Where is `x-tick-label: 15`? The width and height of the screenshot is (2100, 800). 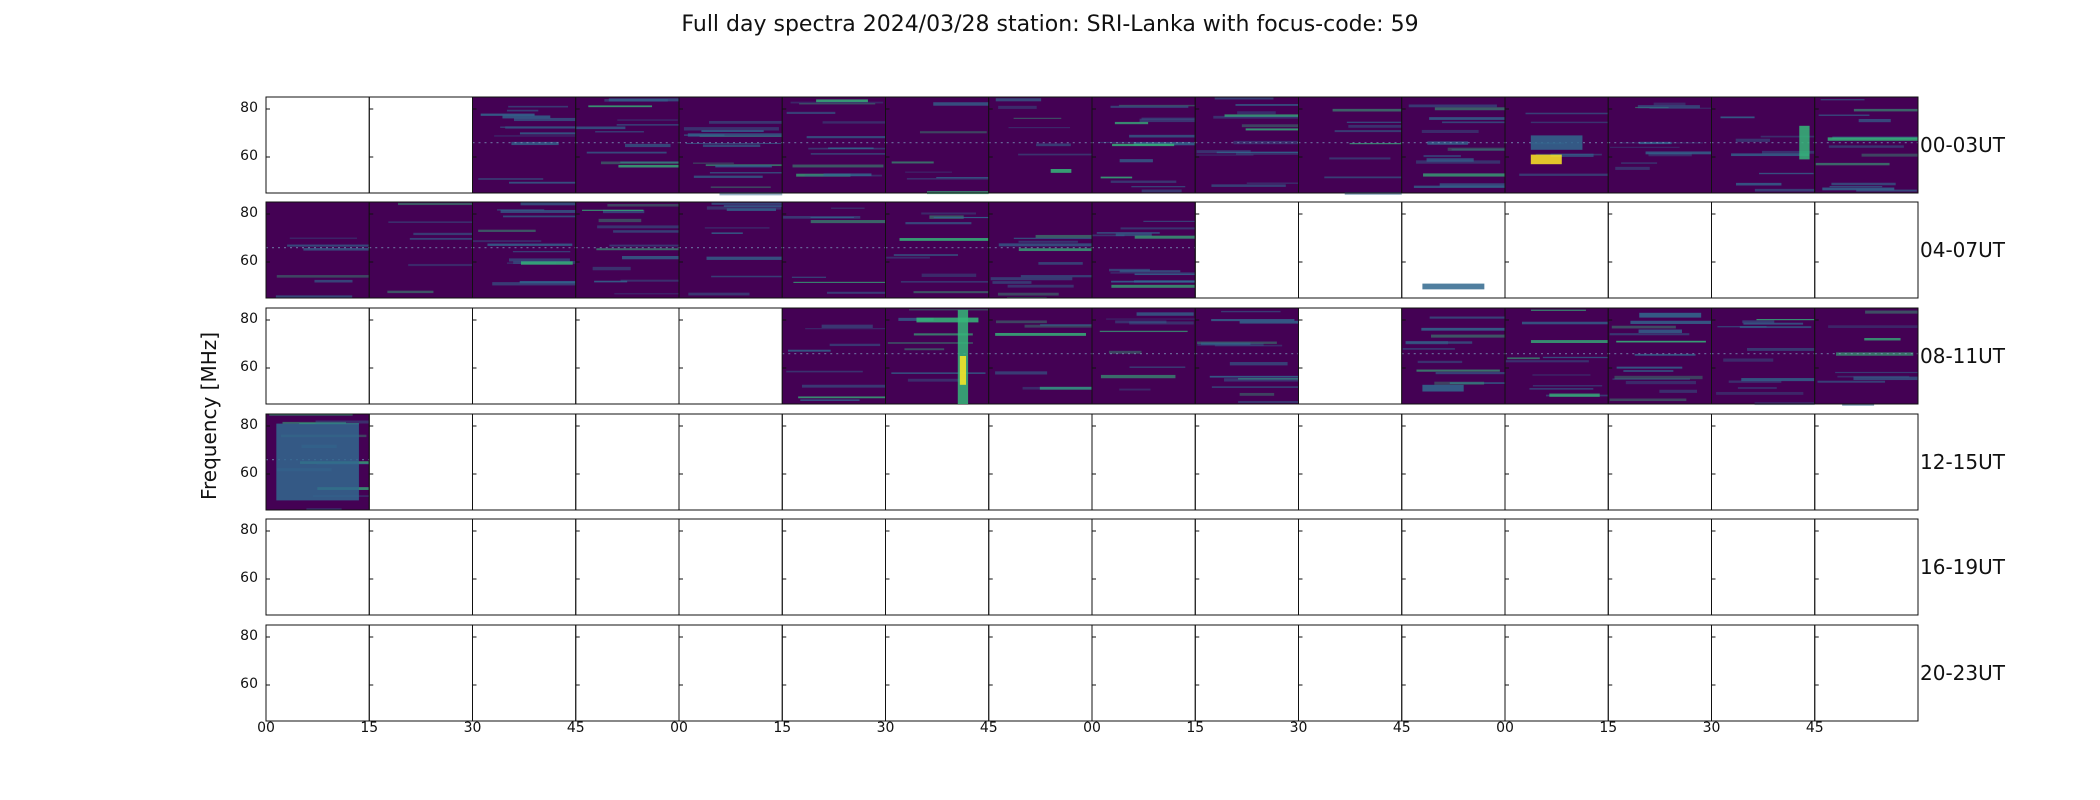
x-tick-label: 15 is located at coordinates (782, 728).